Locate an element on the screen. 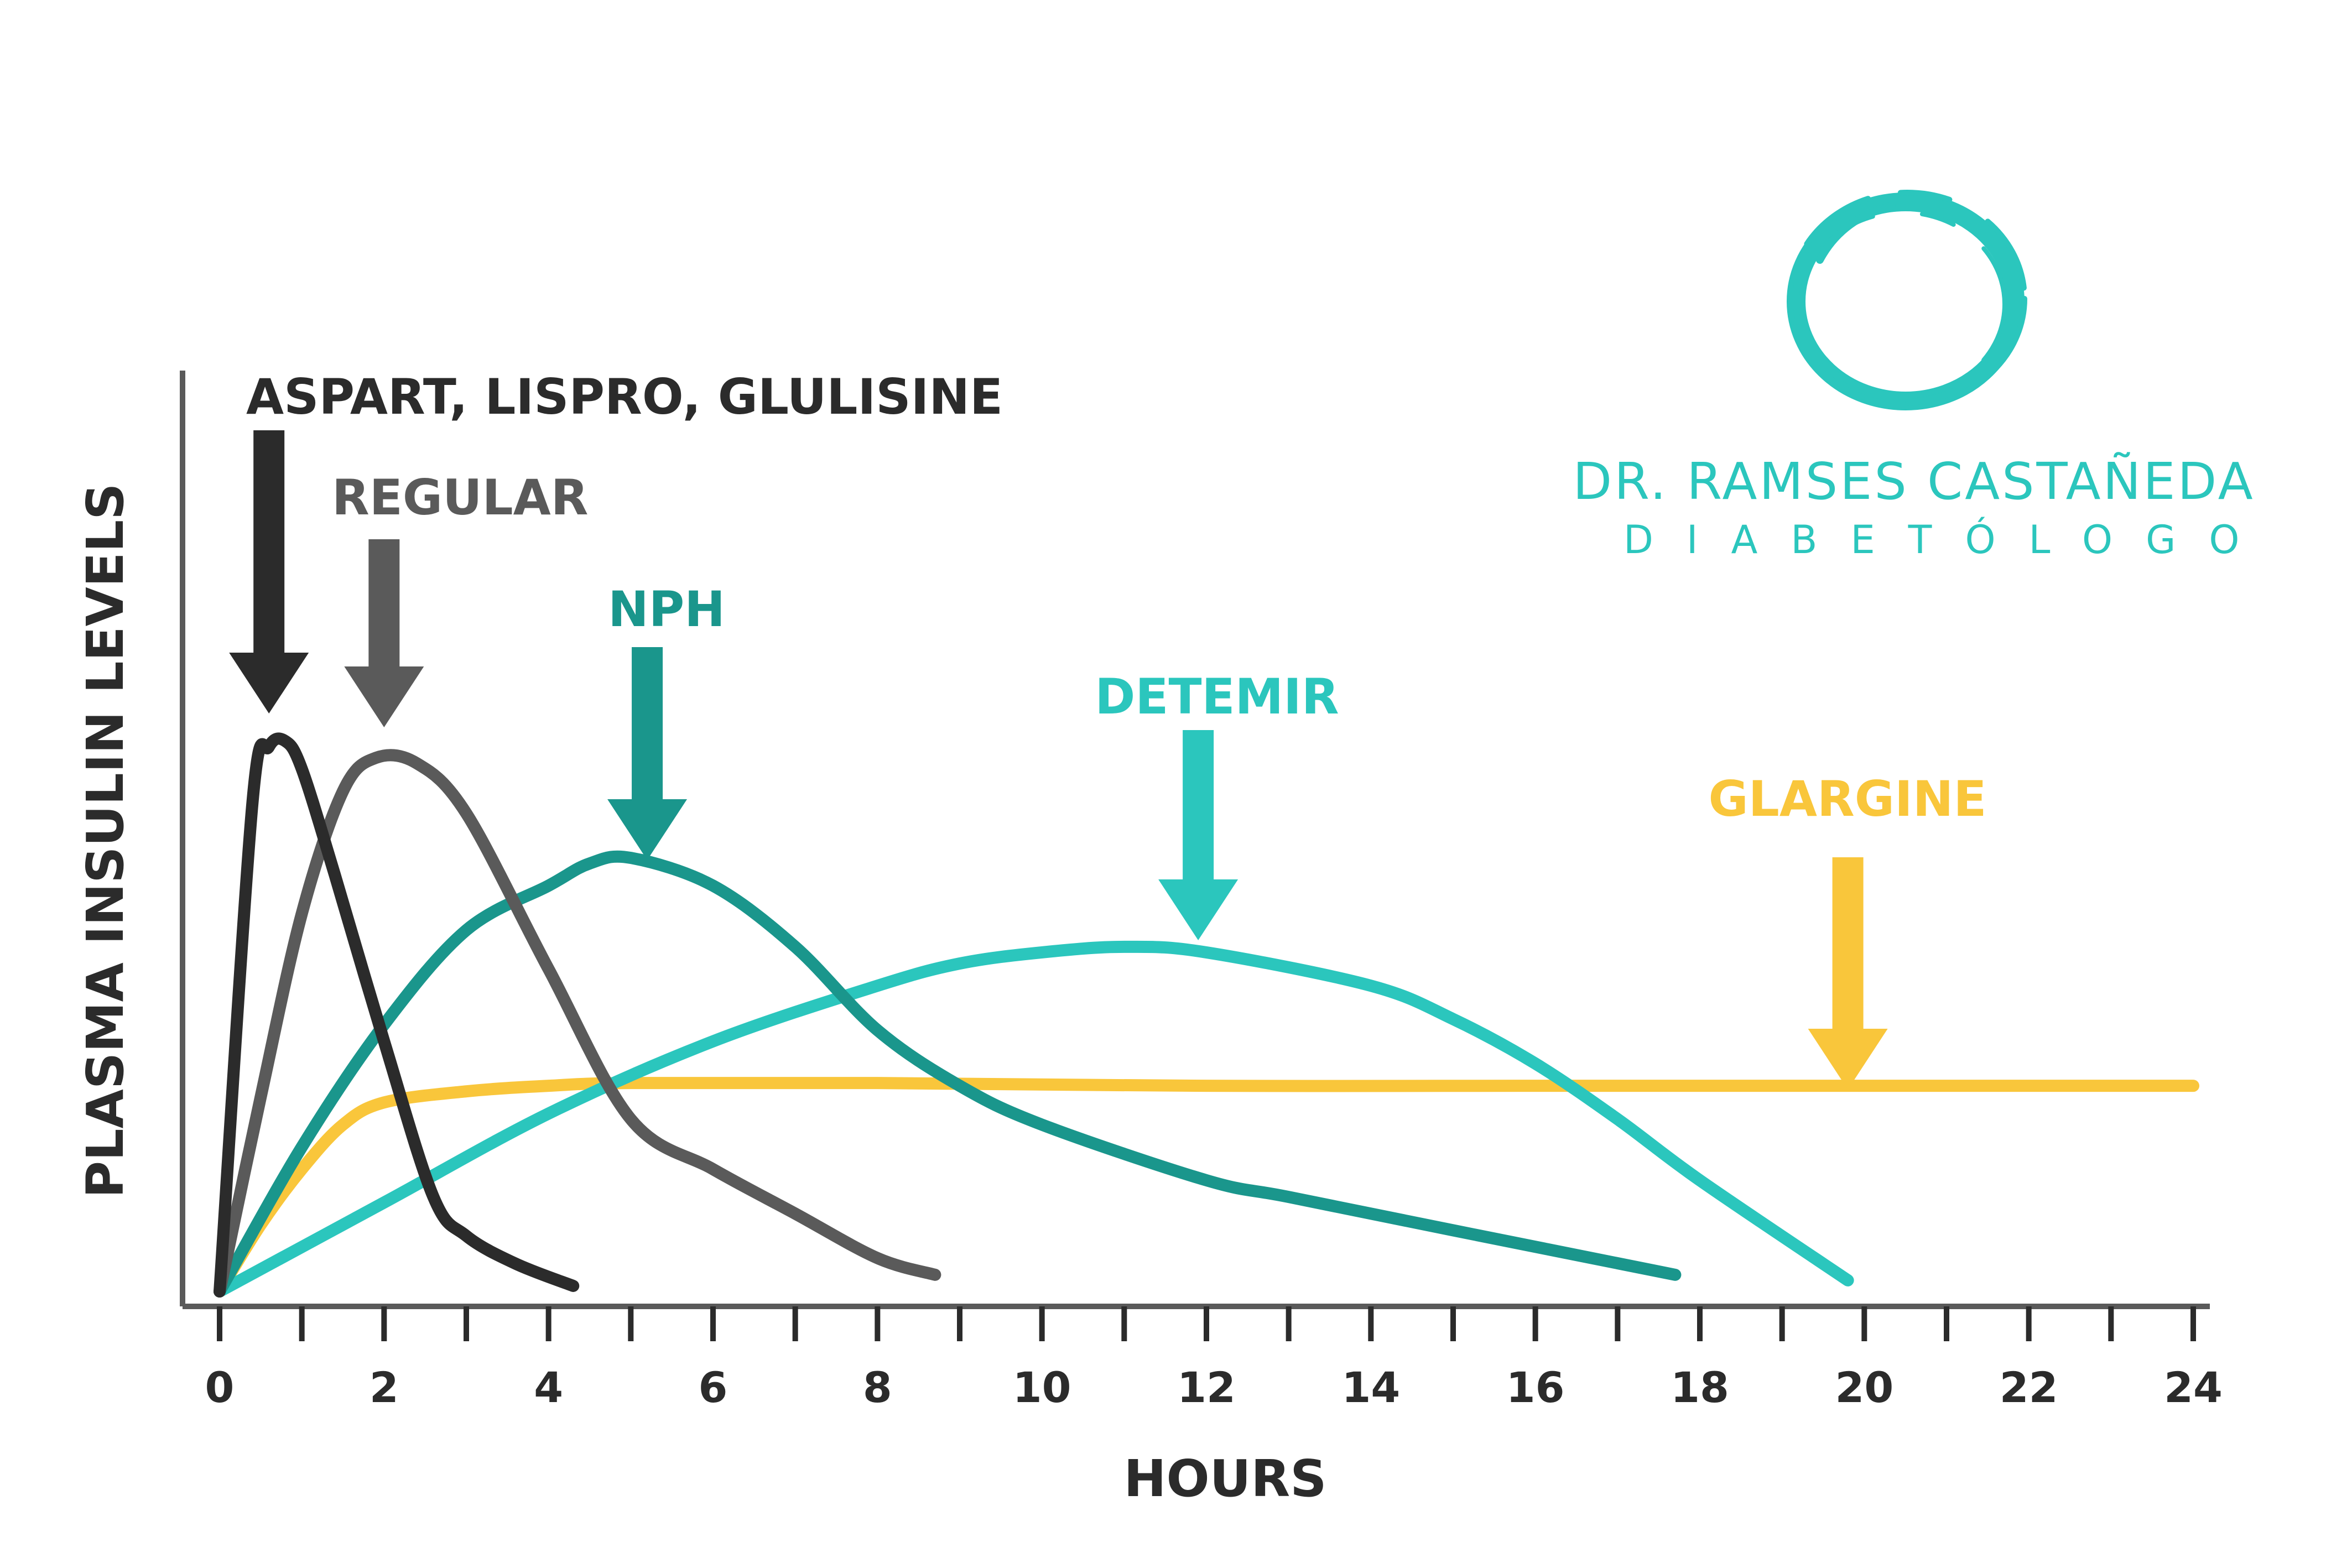  series-label-regular: REGULAR is located at coordinates (460, 497).